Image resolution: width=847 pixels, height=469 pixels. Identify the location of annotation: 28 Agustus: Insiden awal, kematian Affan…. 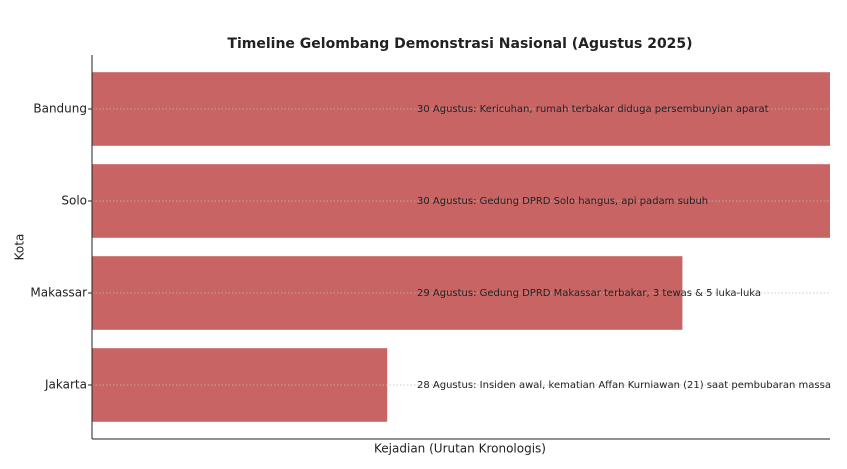
(624, 385).